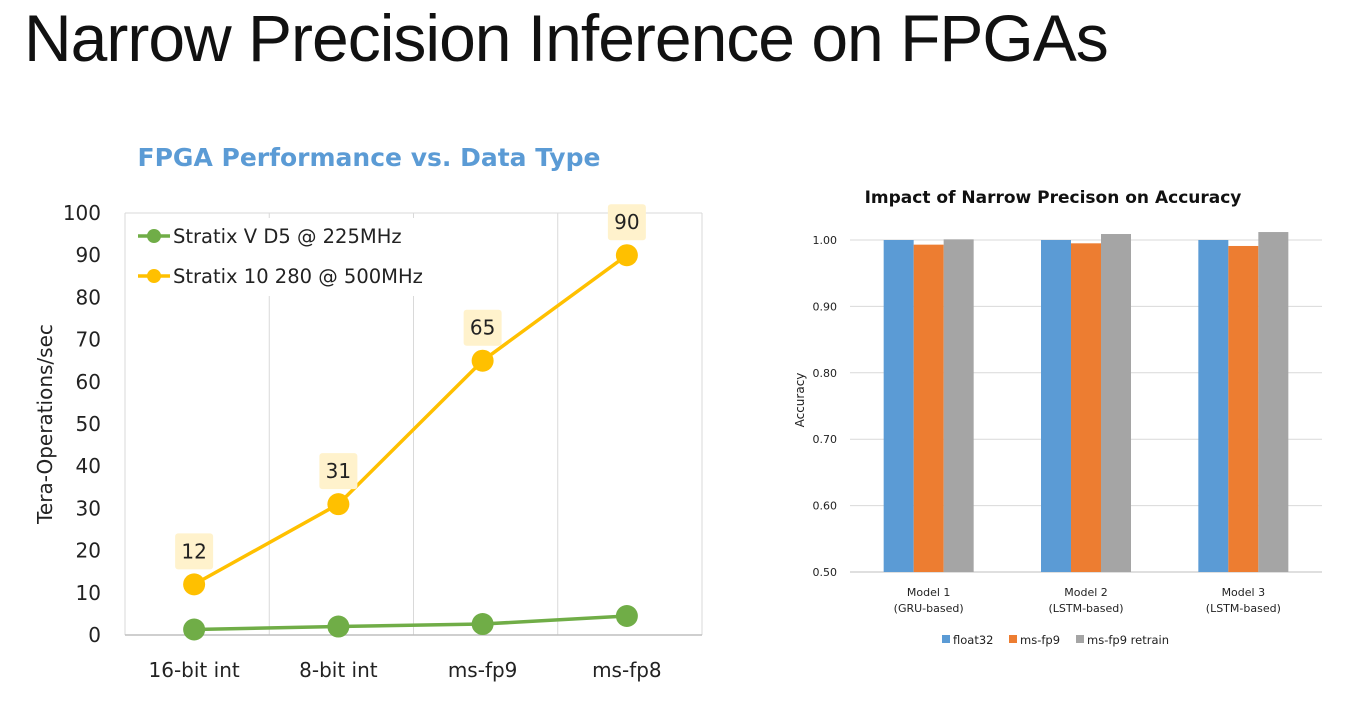  I want to click on chart1-y-tick: 10, so click(88, 593).